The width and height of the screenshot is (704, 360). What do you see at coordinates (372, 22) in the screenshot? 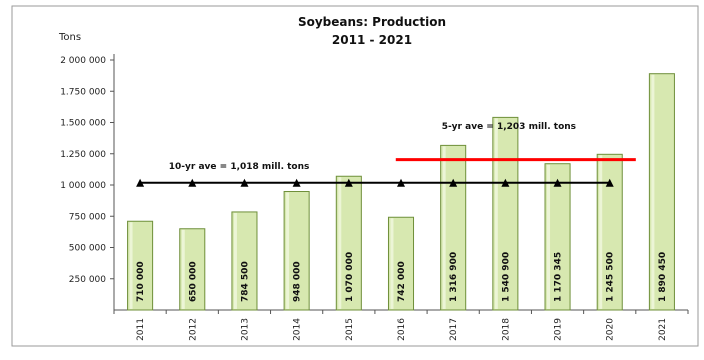
I see `chart-title: Soybeans: Production` at bounding box center [372, 22].